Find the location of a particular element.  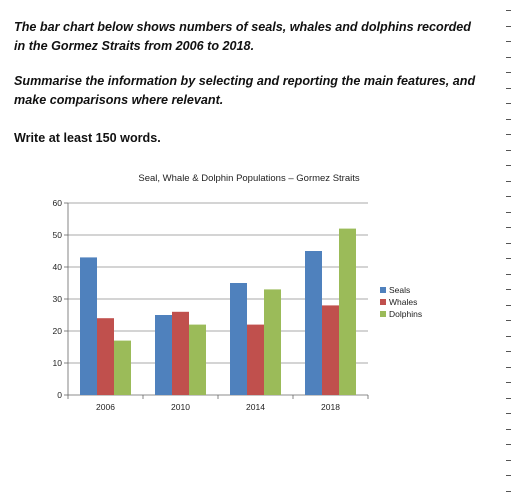

y-tick-label: 0 is located at coordinates (59, 395).